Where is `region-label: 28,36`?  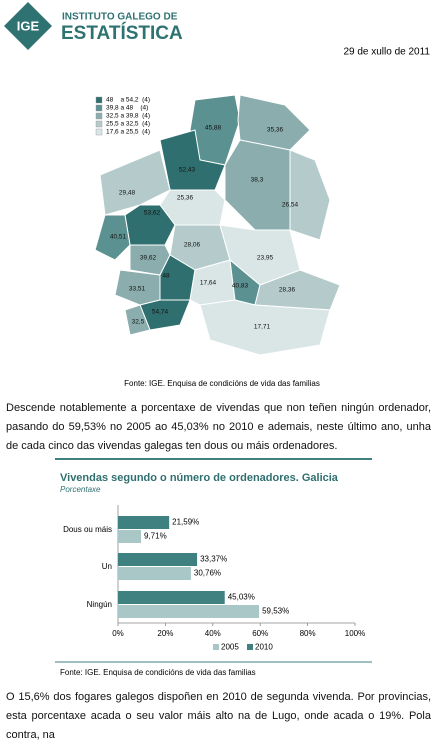
region-label: 28,36 is located at coordinates (287, 290).